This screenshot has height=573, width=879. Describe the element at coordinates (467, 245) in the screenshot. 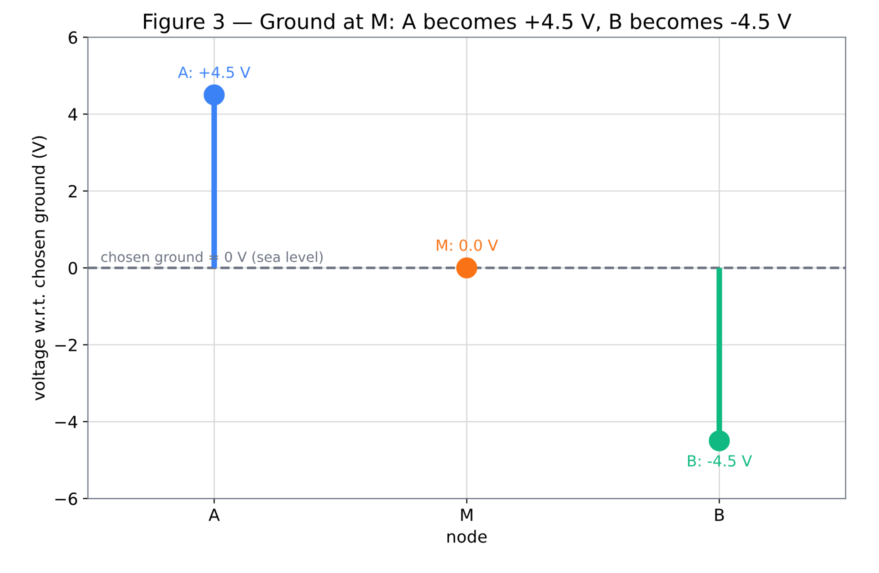

I see `data-label: M: 0.0 V` at that location.